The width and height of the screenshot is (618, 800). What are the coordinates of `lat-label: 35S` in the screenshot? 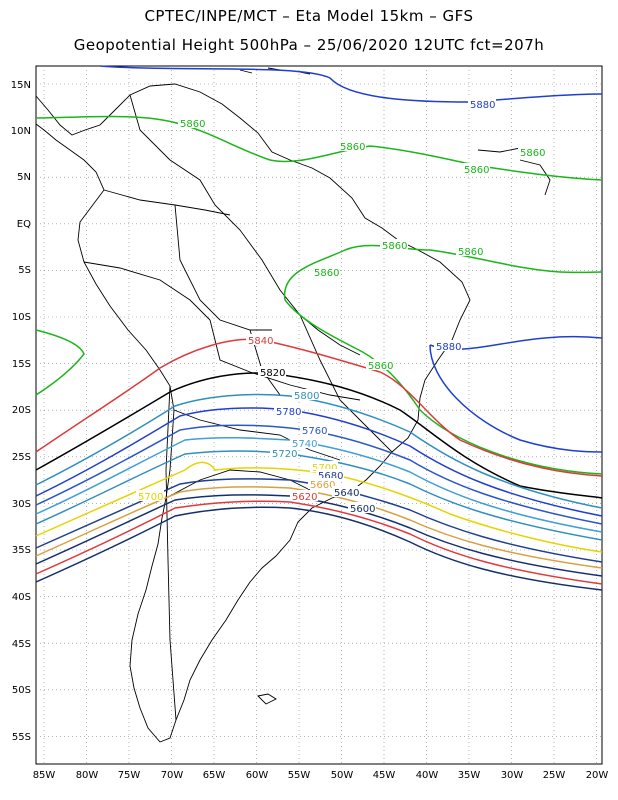 It's located at (21, 550).